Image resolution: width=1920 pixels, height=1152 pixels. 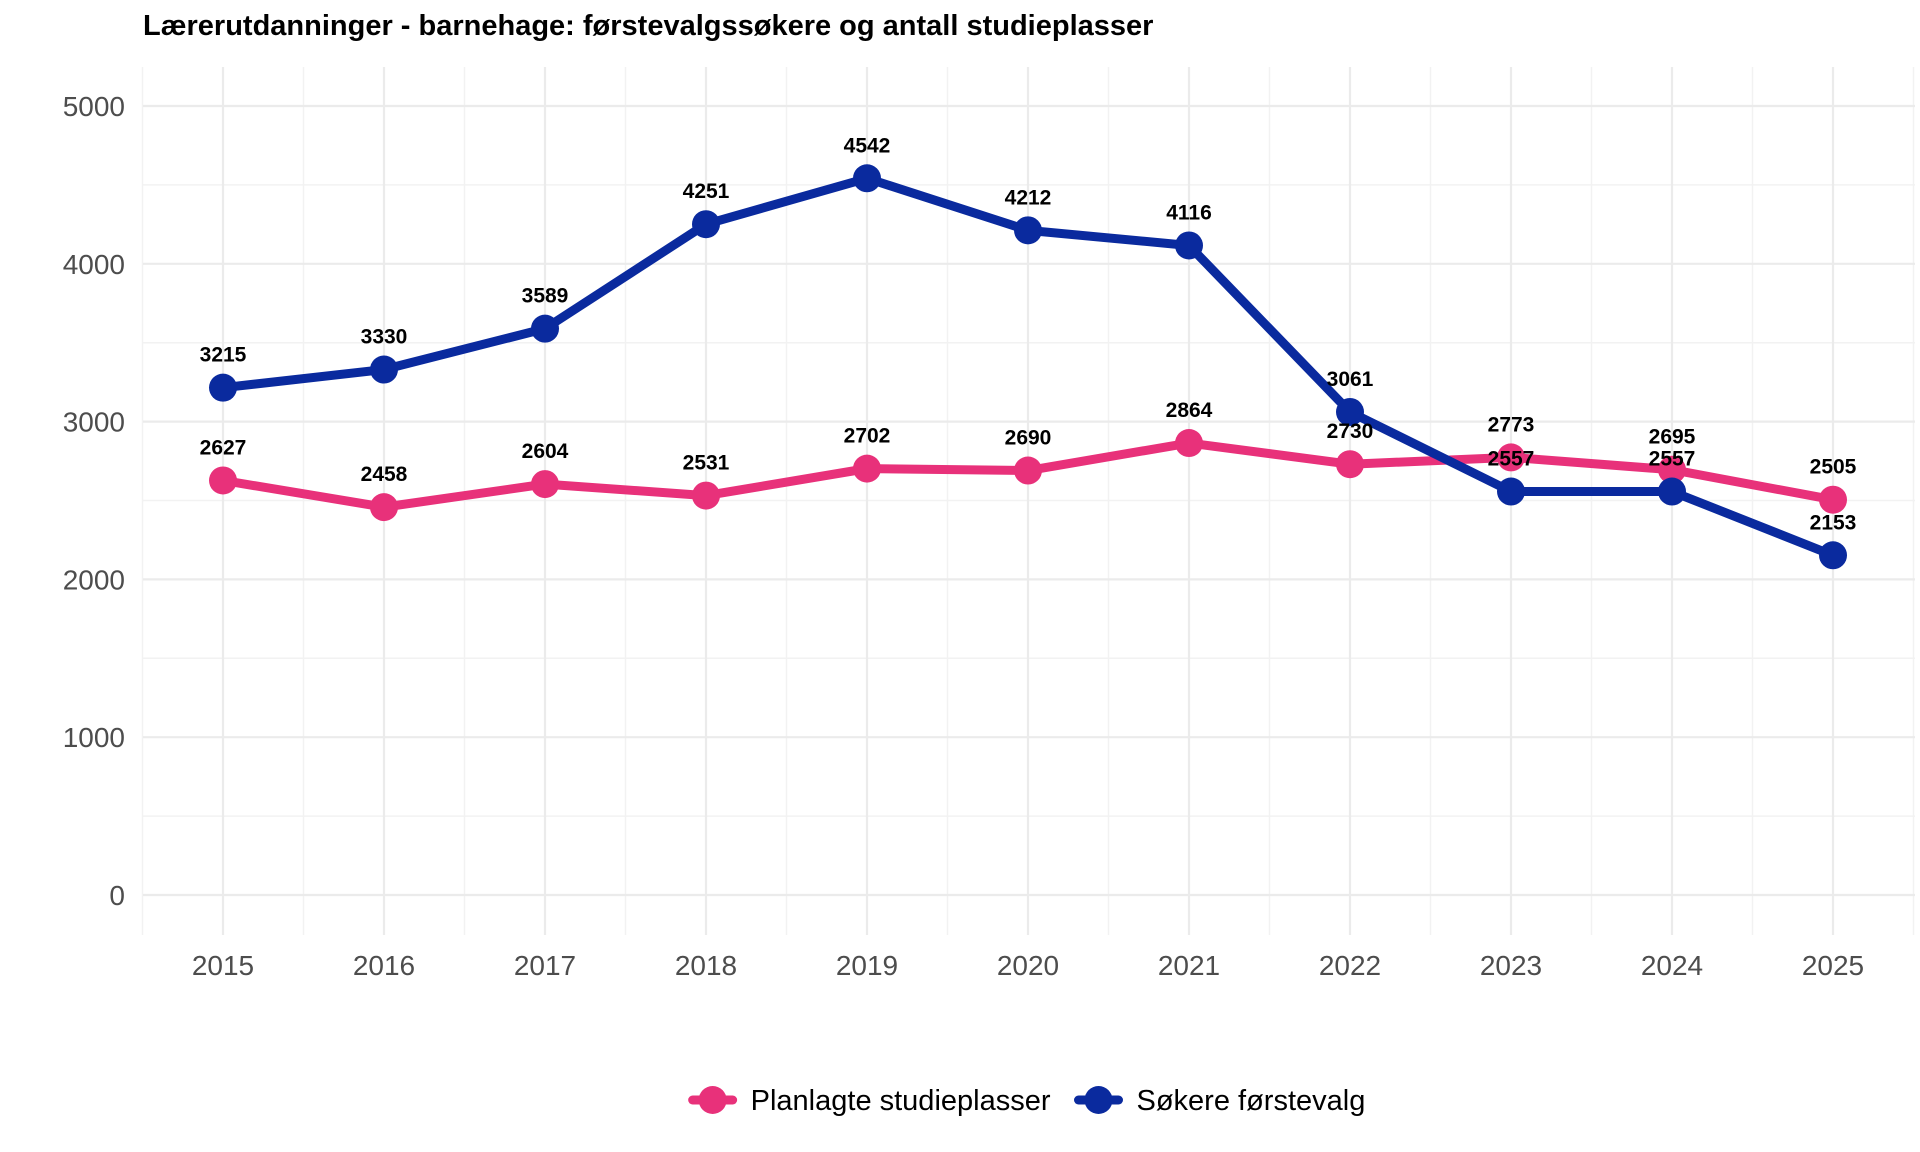 What do you see at coordinates (545, 296) in the screenshot?
I see `data-label: 3589` at bounding box center [545, 296].